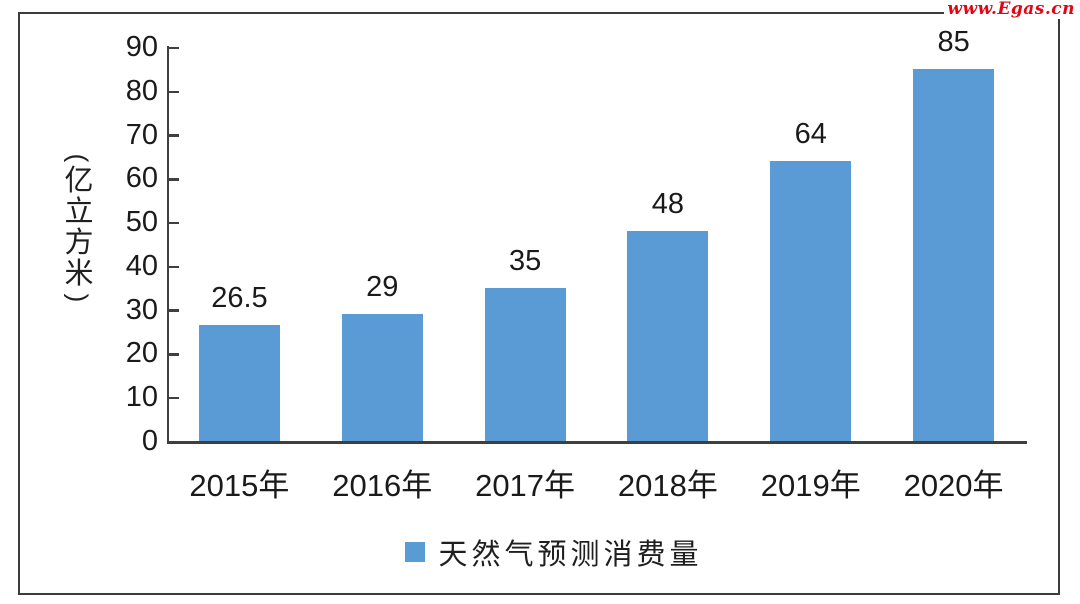  Describe the element at coordinates (954, 254) in the screenshot. I see `bar-2020年` at that location.